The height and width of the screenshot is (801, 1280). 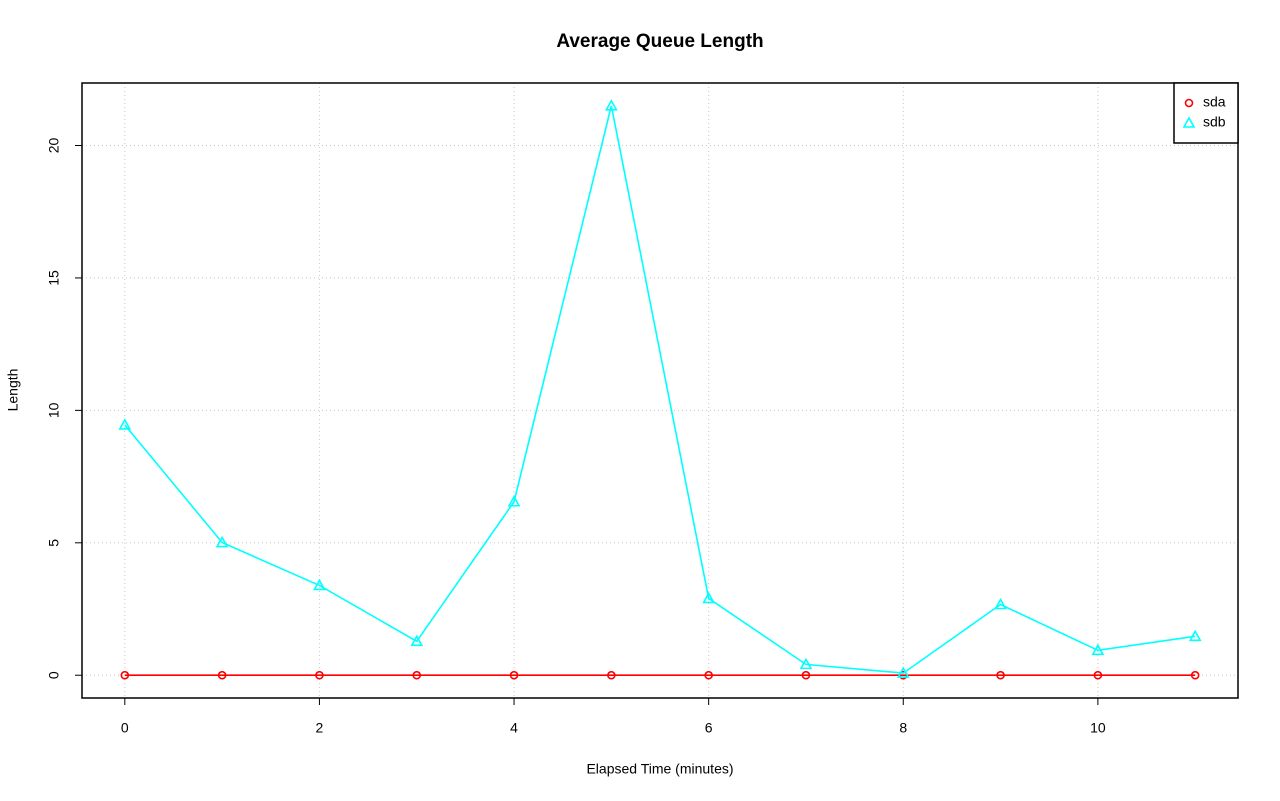 What do you see at coordinates (1214, 122) in the screenshot?
I see `legend-label: sdb` at bounding box center [1214, 122].